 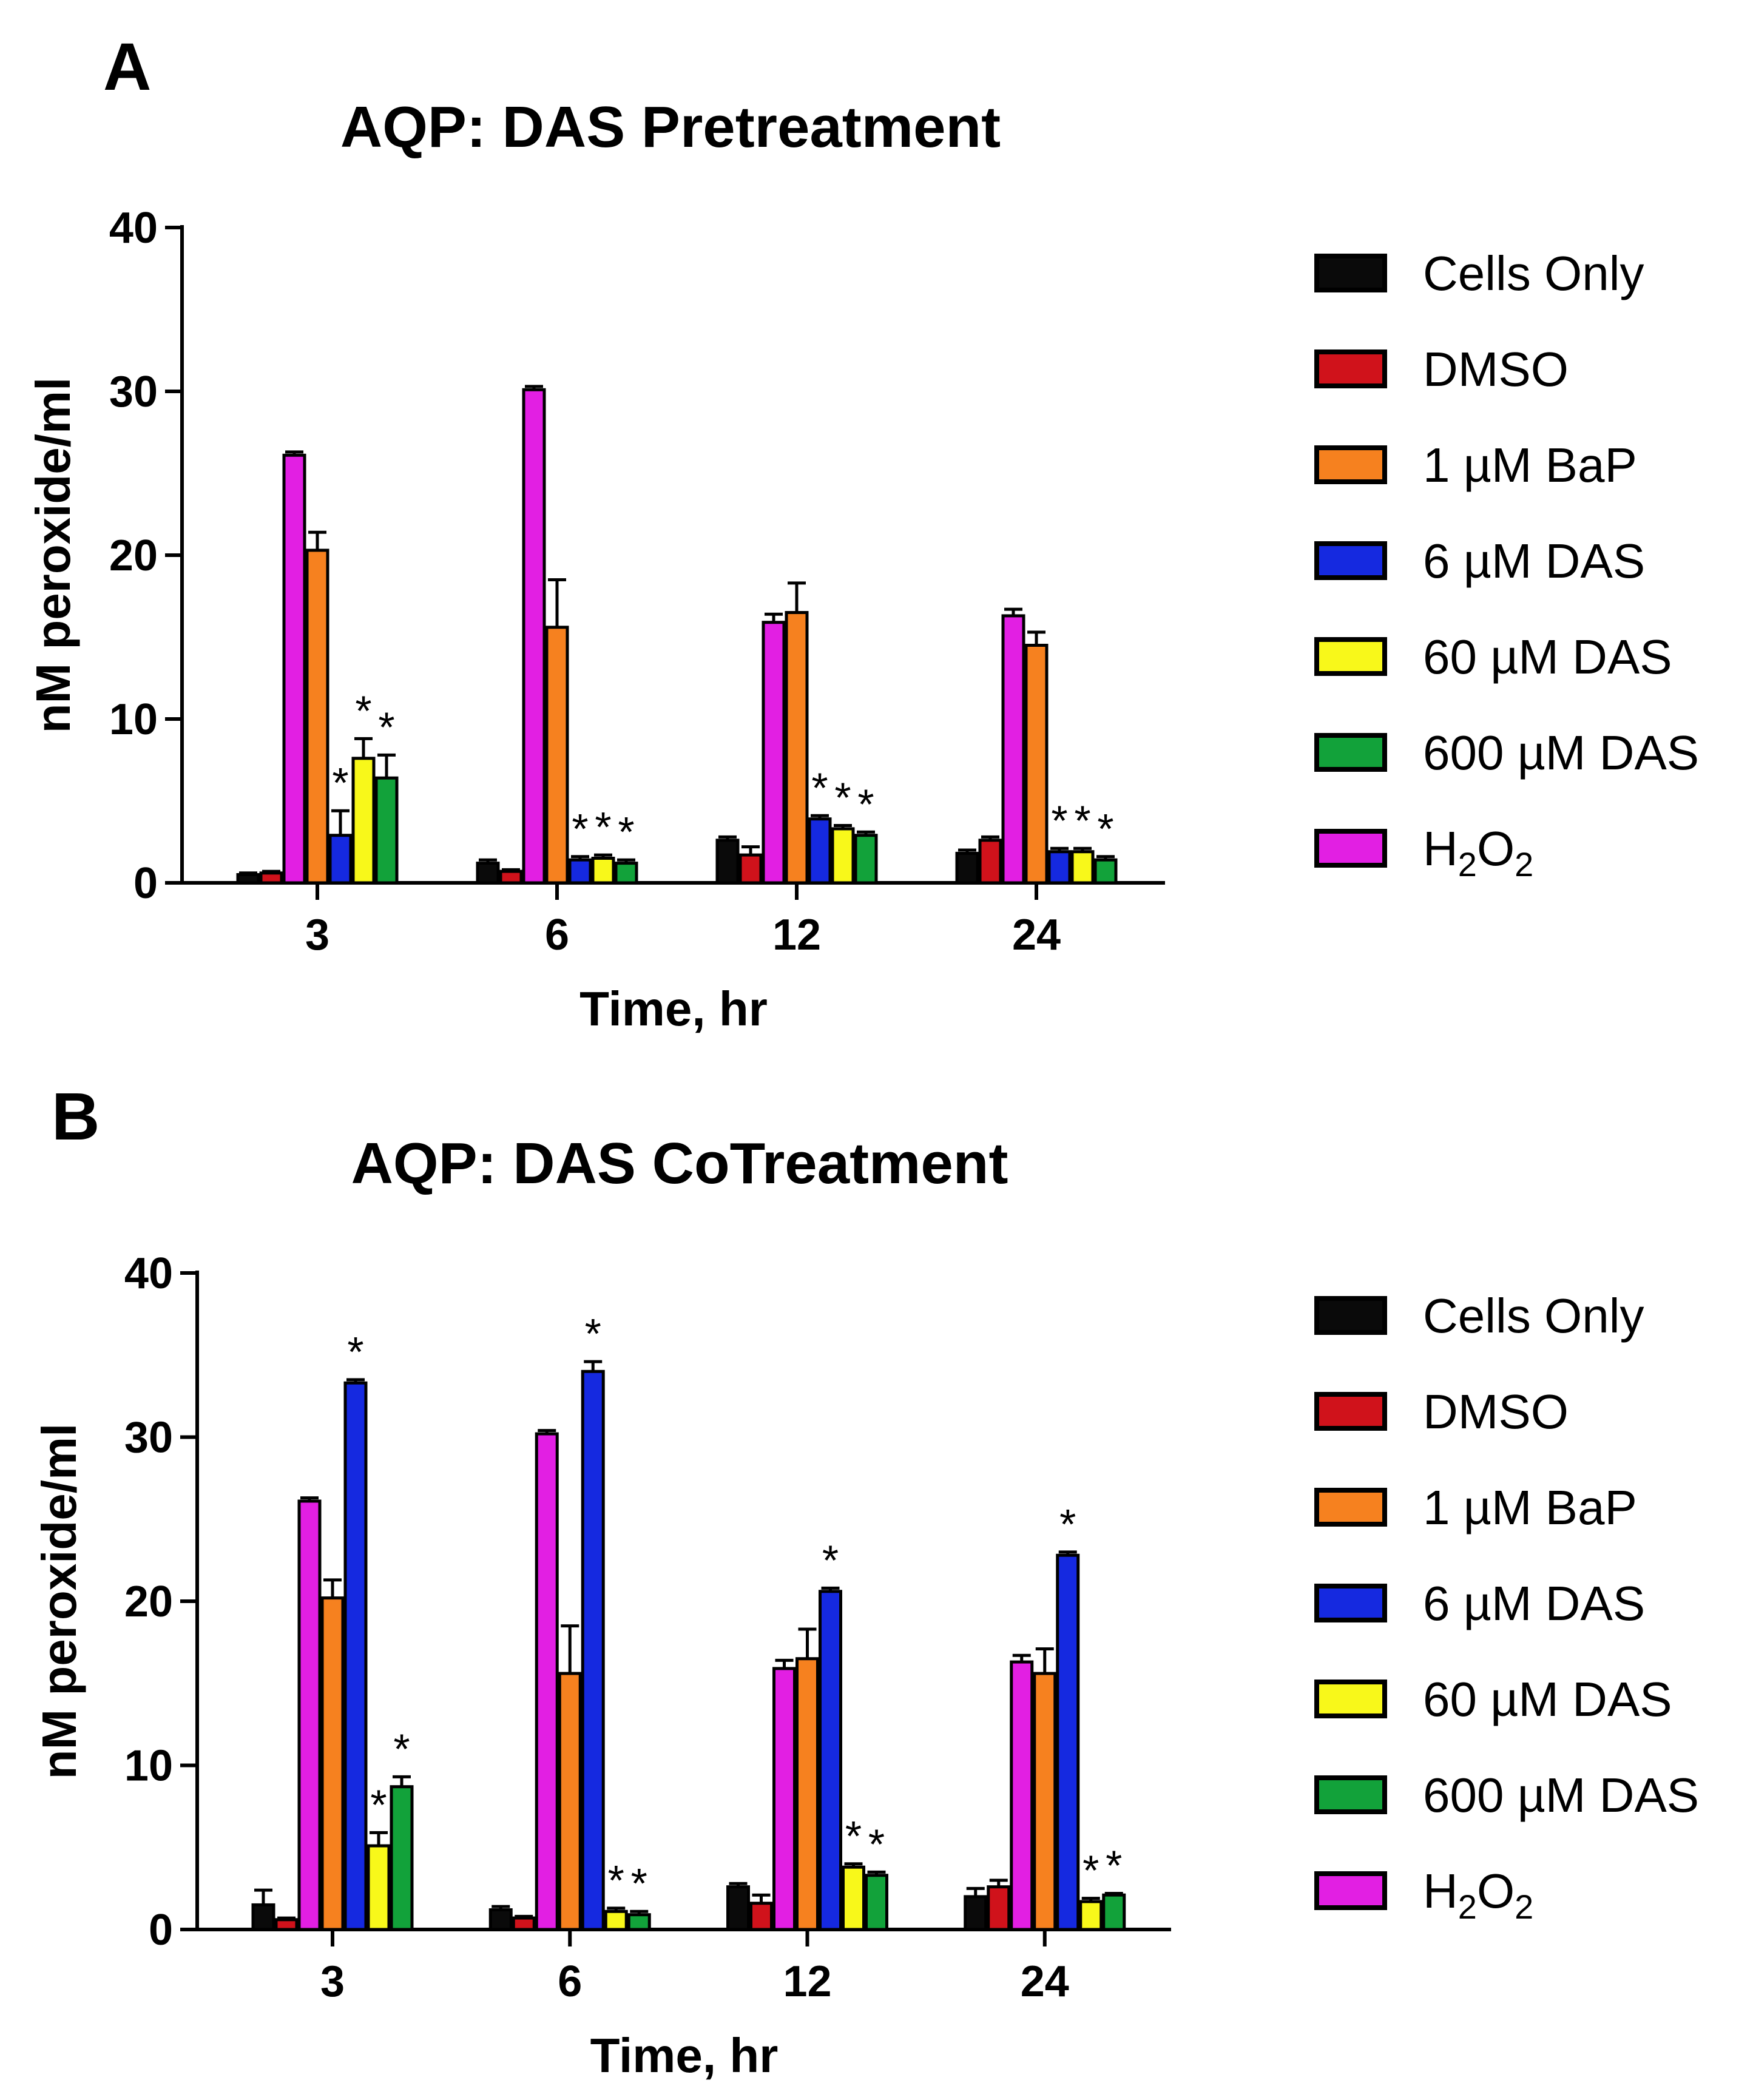 What do you see at coordinates (1045, 1981) in the screenshot?
I see `x-tick-label: 24` at bounding box center [1045, 1981].